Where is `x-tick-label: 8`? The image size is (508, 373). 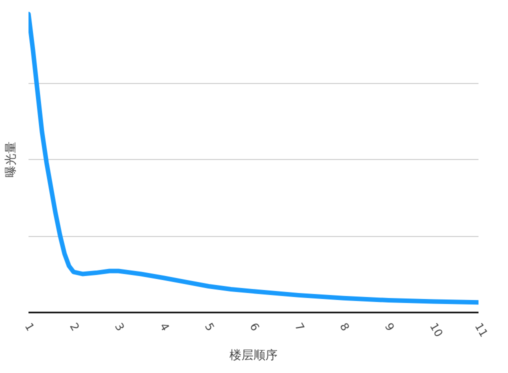
x-tick-label: 8 is located at coordinates (344, 327).